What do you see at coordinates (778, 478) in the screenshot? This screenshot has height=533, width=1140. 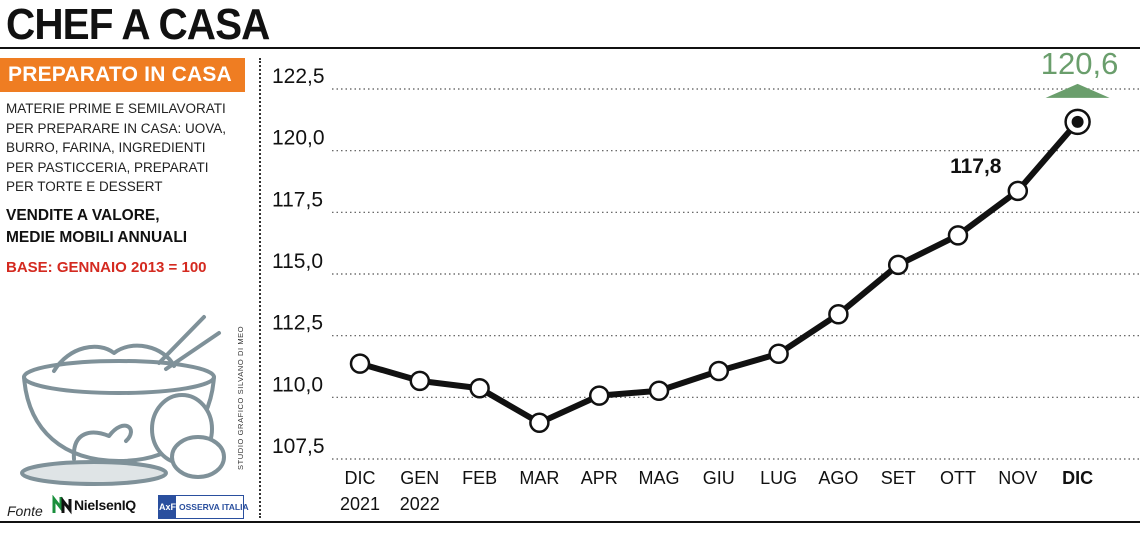 I see `x-tick-label: LUG` at bounding box center [778, 478].